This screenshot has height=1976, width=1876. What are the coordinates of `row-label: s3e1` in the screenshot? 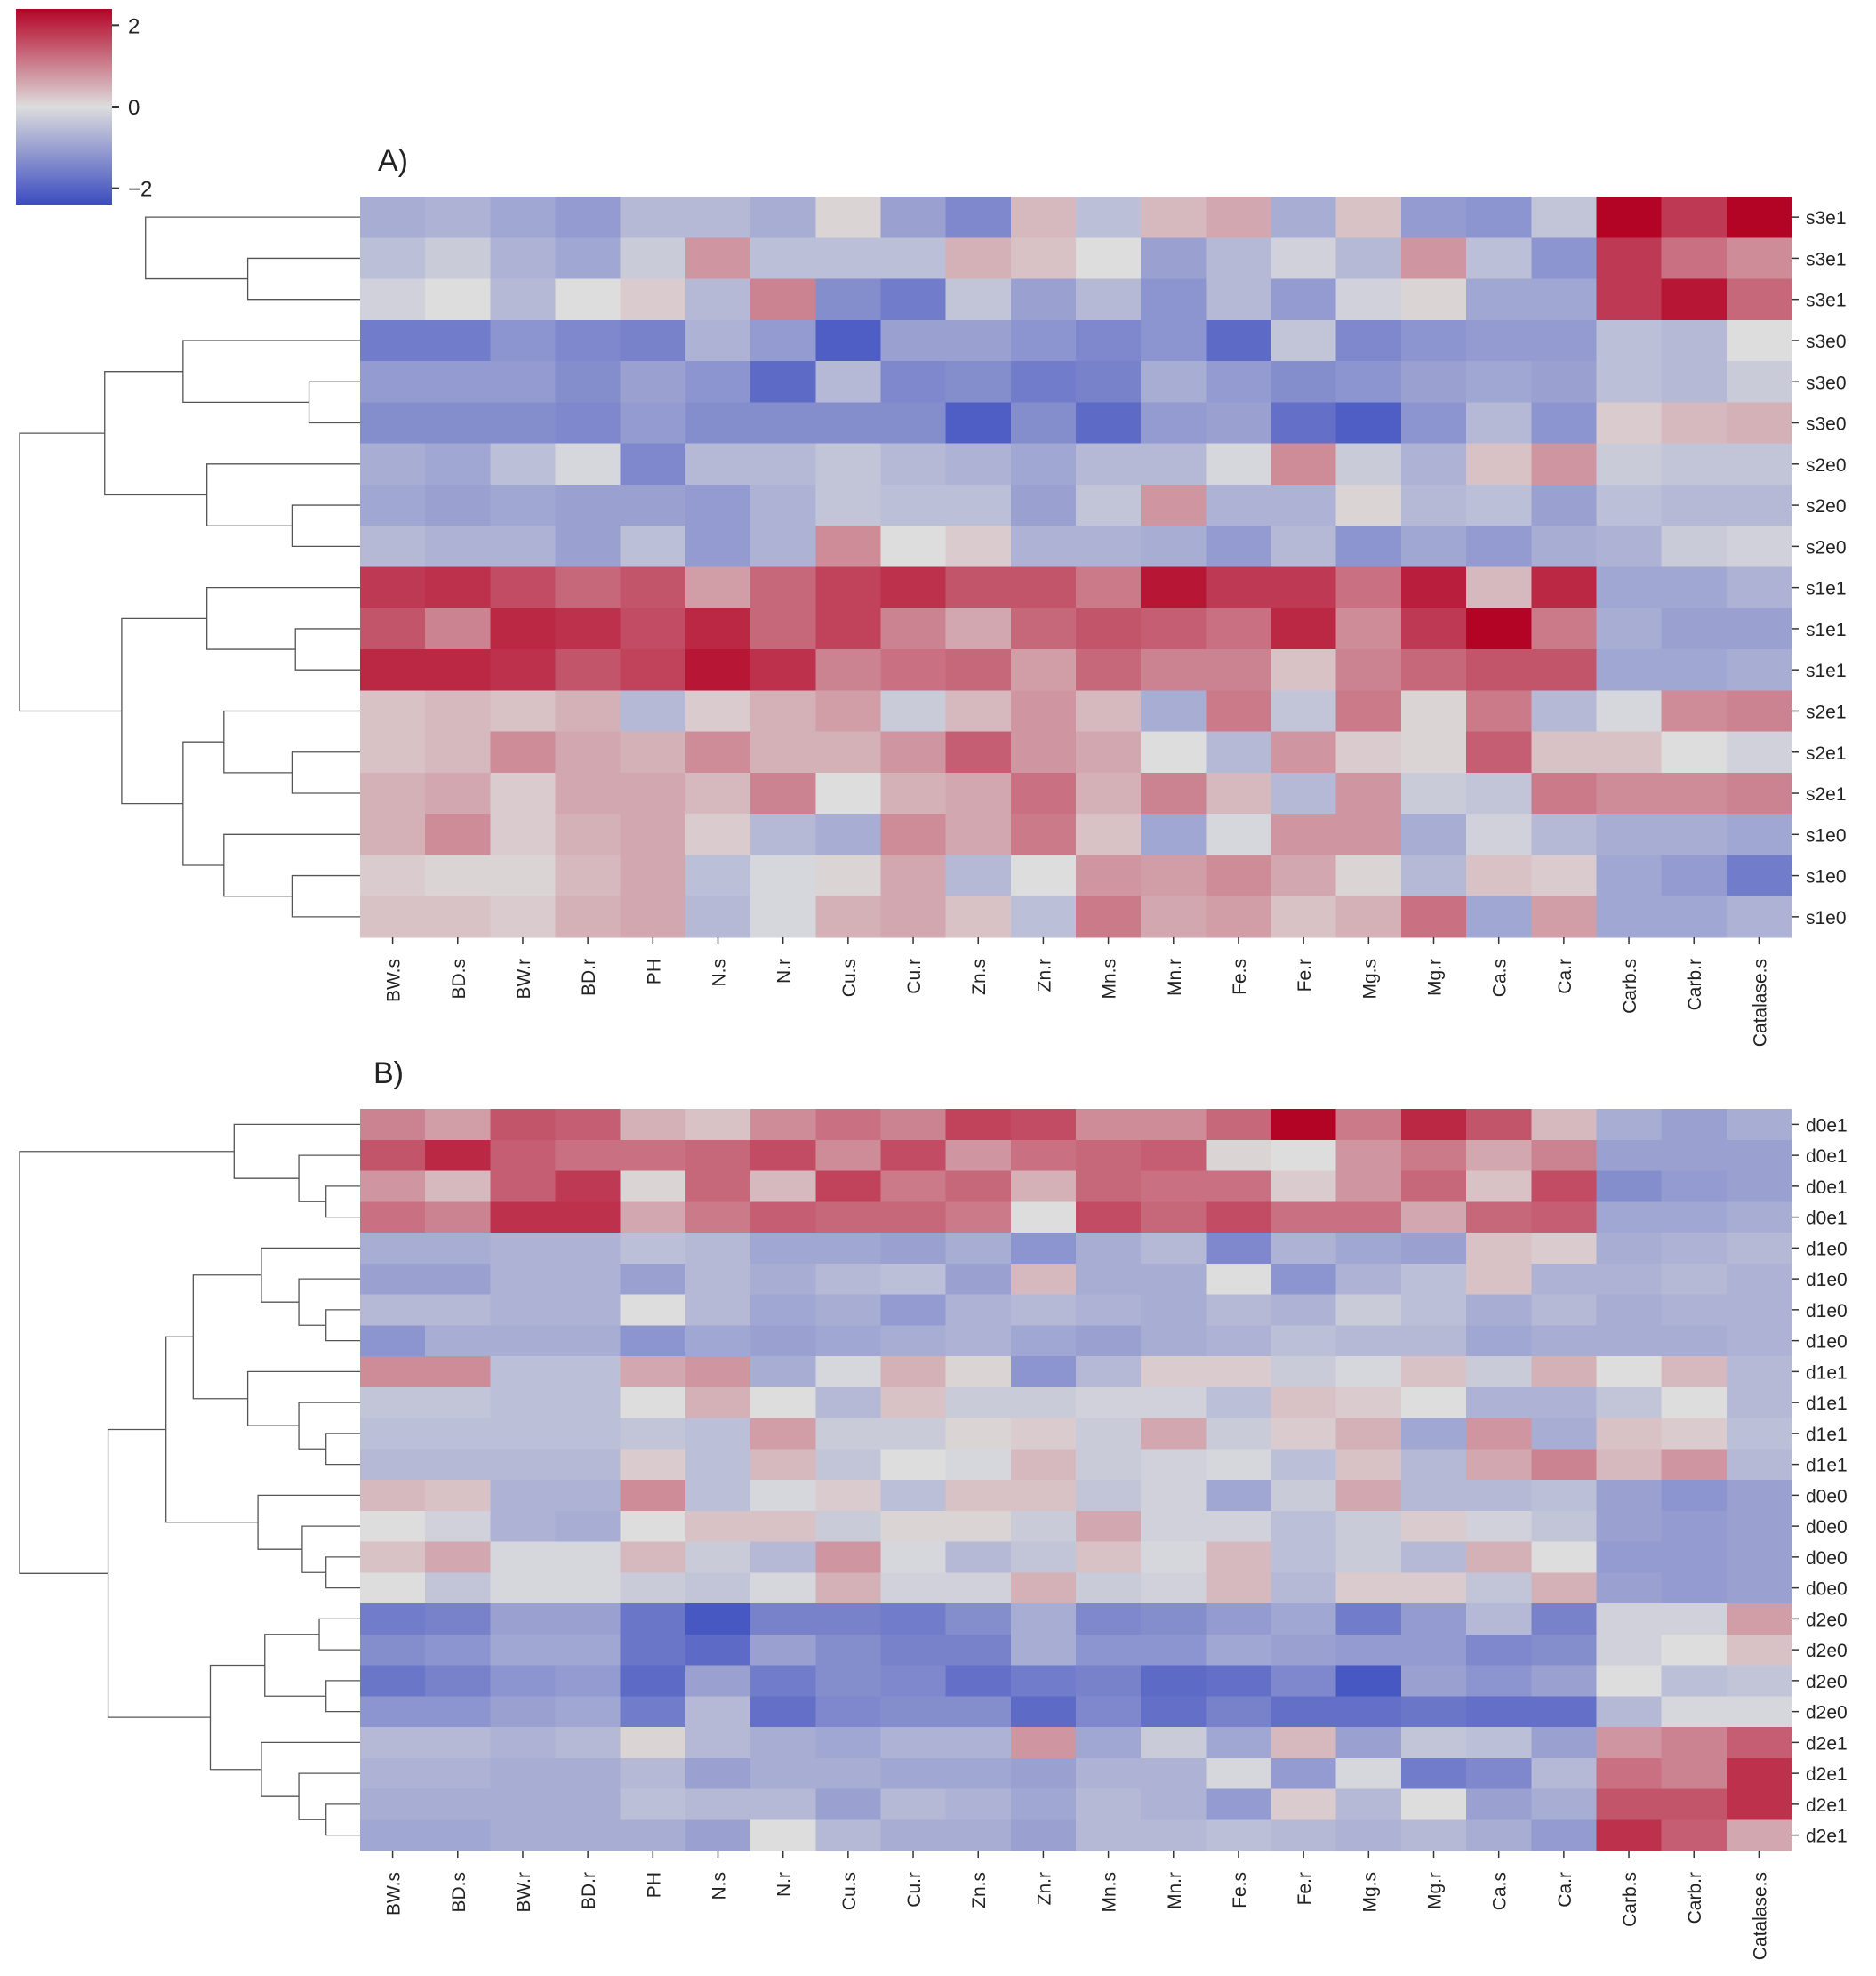 It's located at (1826, 218).